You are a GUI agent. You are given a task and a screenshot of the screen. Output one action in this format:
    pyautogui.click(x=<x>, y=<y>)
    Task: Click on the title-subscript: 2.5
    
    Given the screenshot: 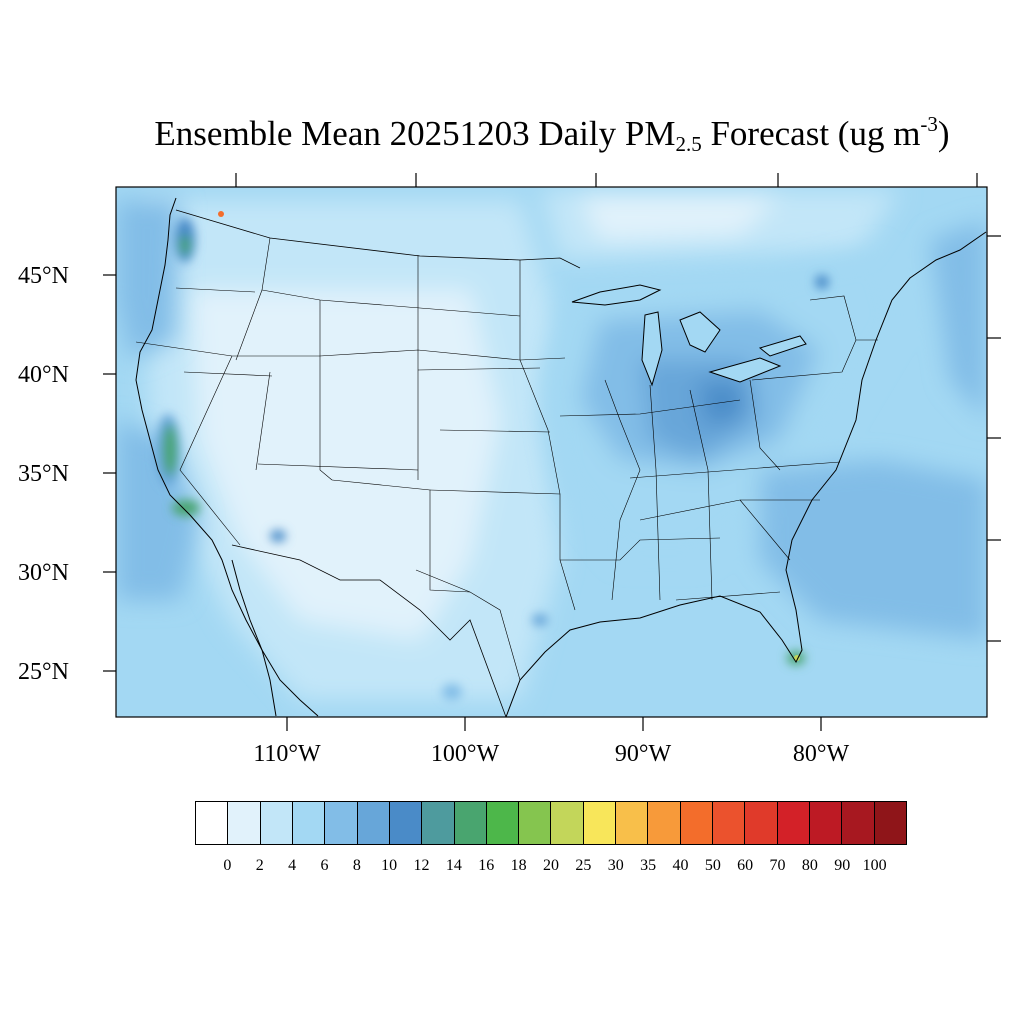 What is the action you would take?
    pyautogui.click(x=688, y=144)
    